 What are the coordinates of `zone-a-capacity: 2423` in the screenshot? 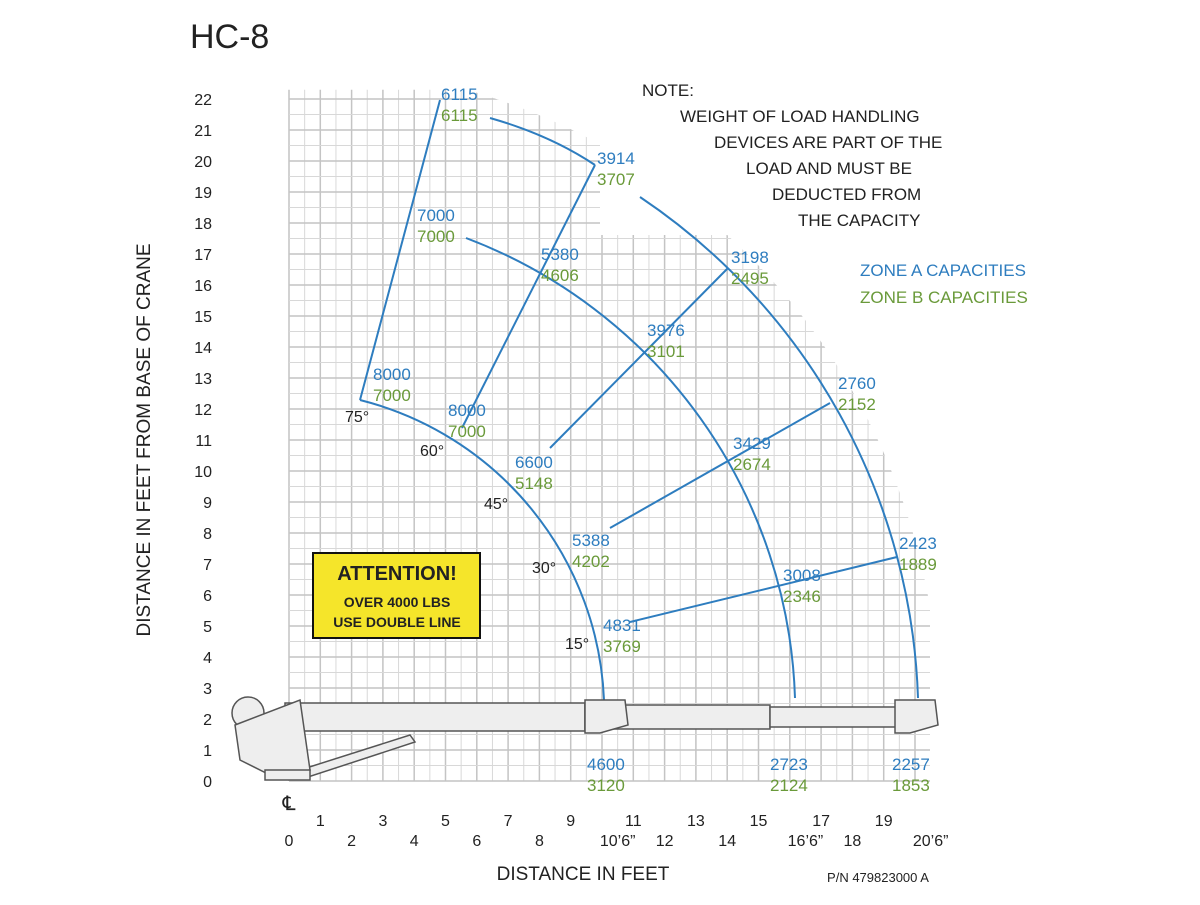 It's located at (918, 543).